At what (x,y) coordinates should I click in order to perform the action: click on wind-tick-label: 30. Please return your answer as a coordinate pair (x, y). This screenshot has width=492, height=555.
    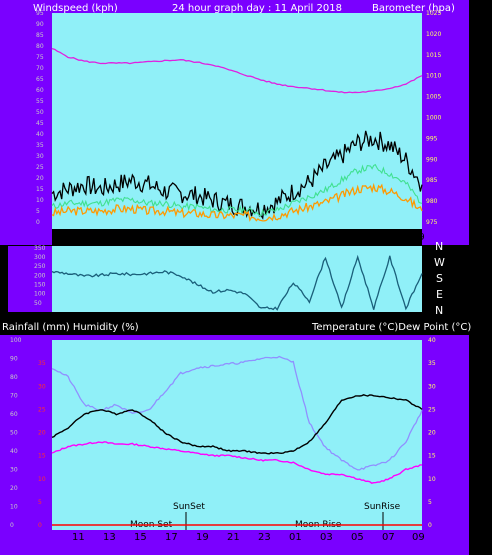
    Looking at the image, I should click on (40, 156).